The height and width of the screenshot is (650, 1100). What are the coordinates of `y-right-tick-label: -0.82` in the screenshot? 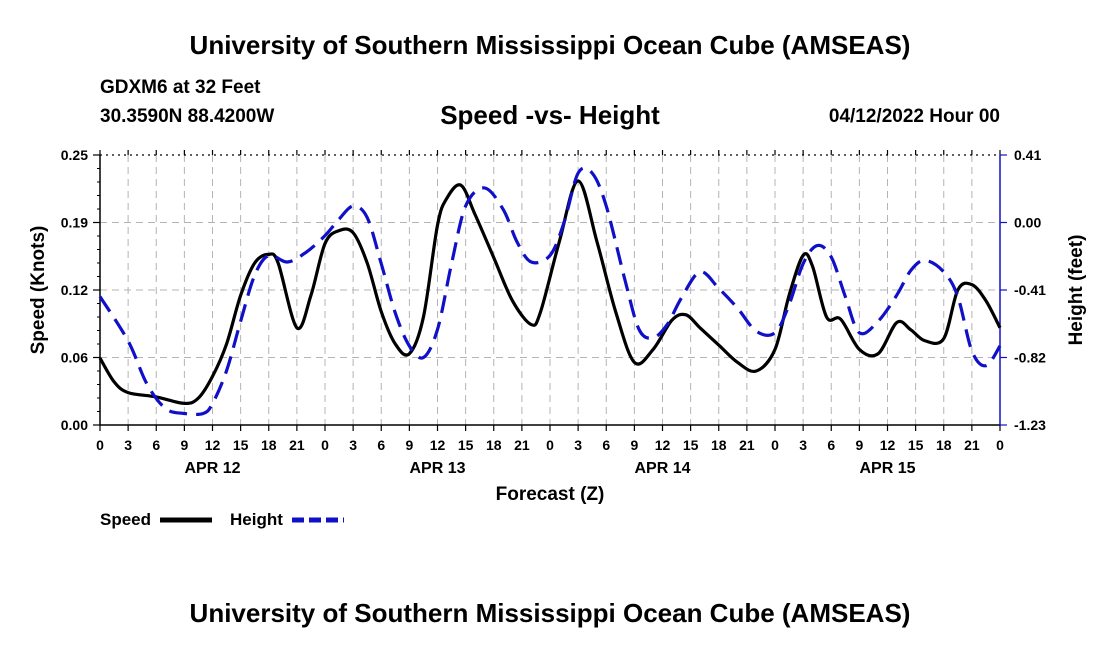 It's located at (1030, 358).